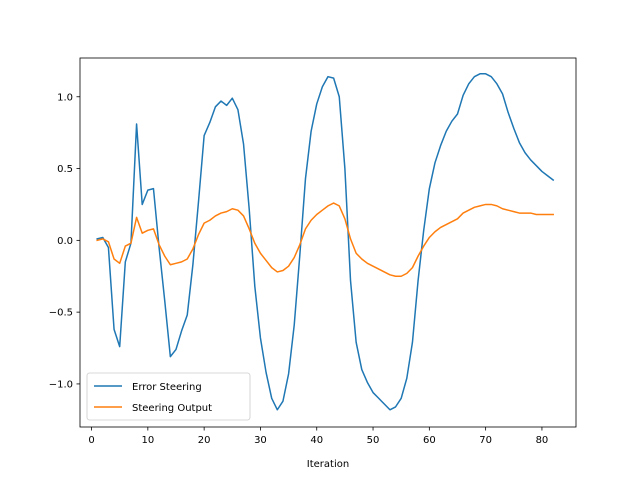 This screenshot has width=640, height=480. I want to click on legend-box, so click(168, 396).